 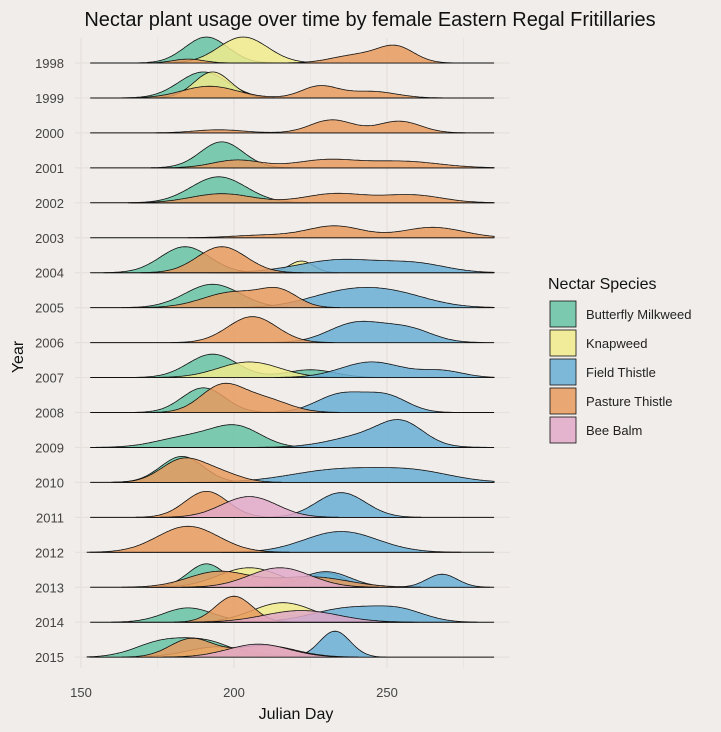 I want to click on ridge-1998, so click(x=292, y=50).